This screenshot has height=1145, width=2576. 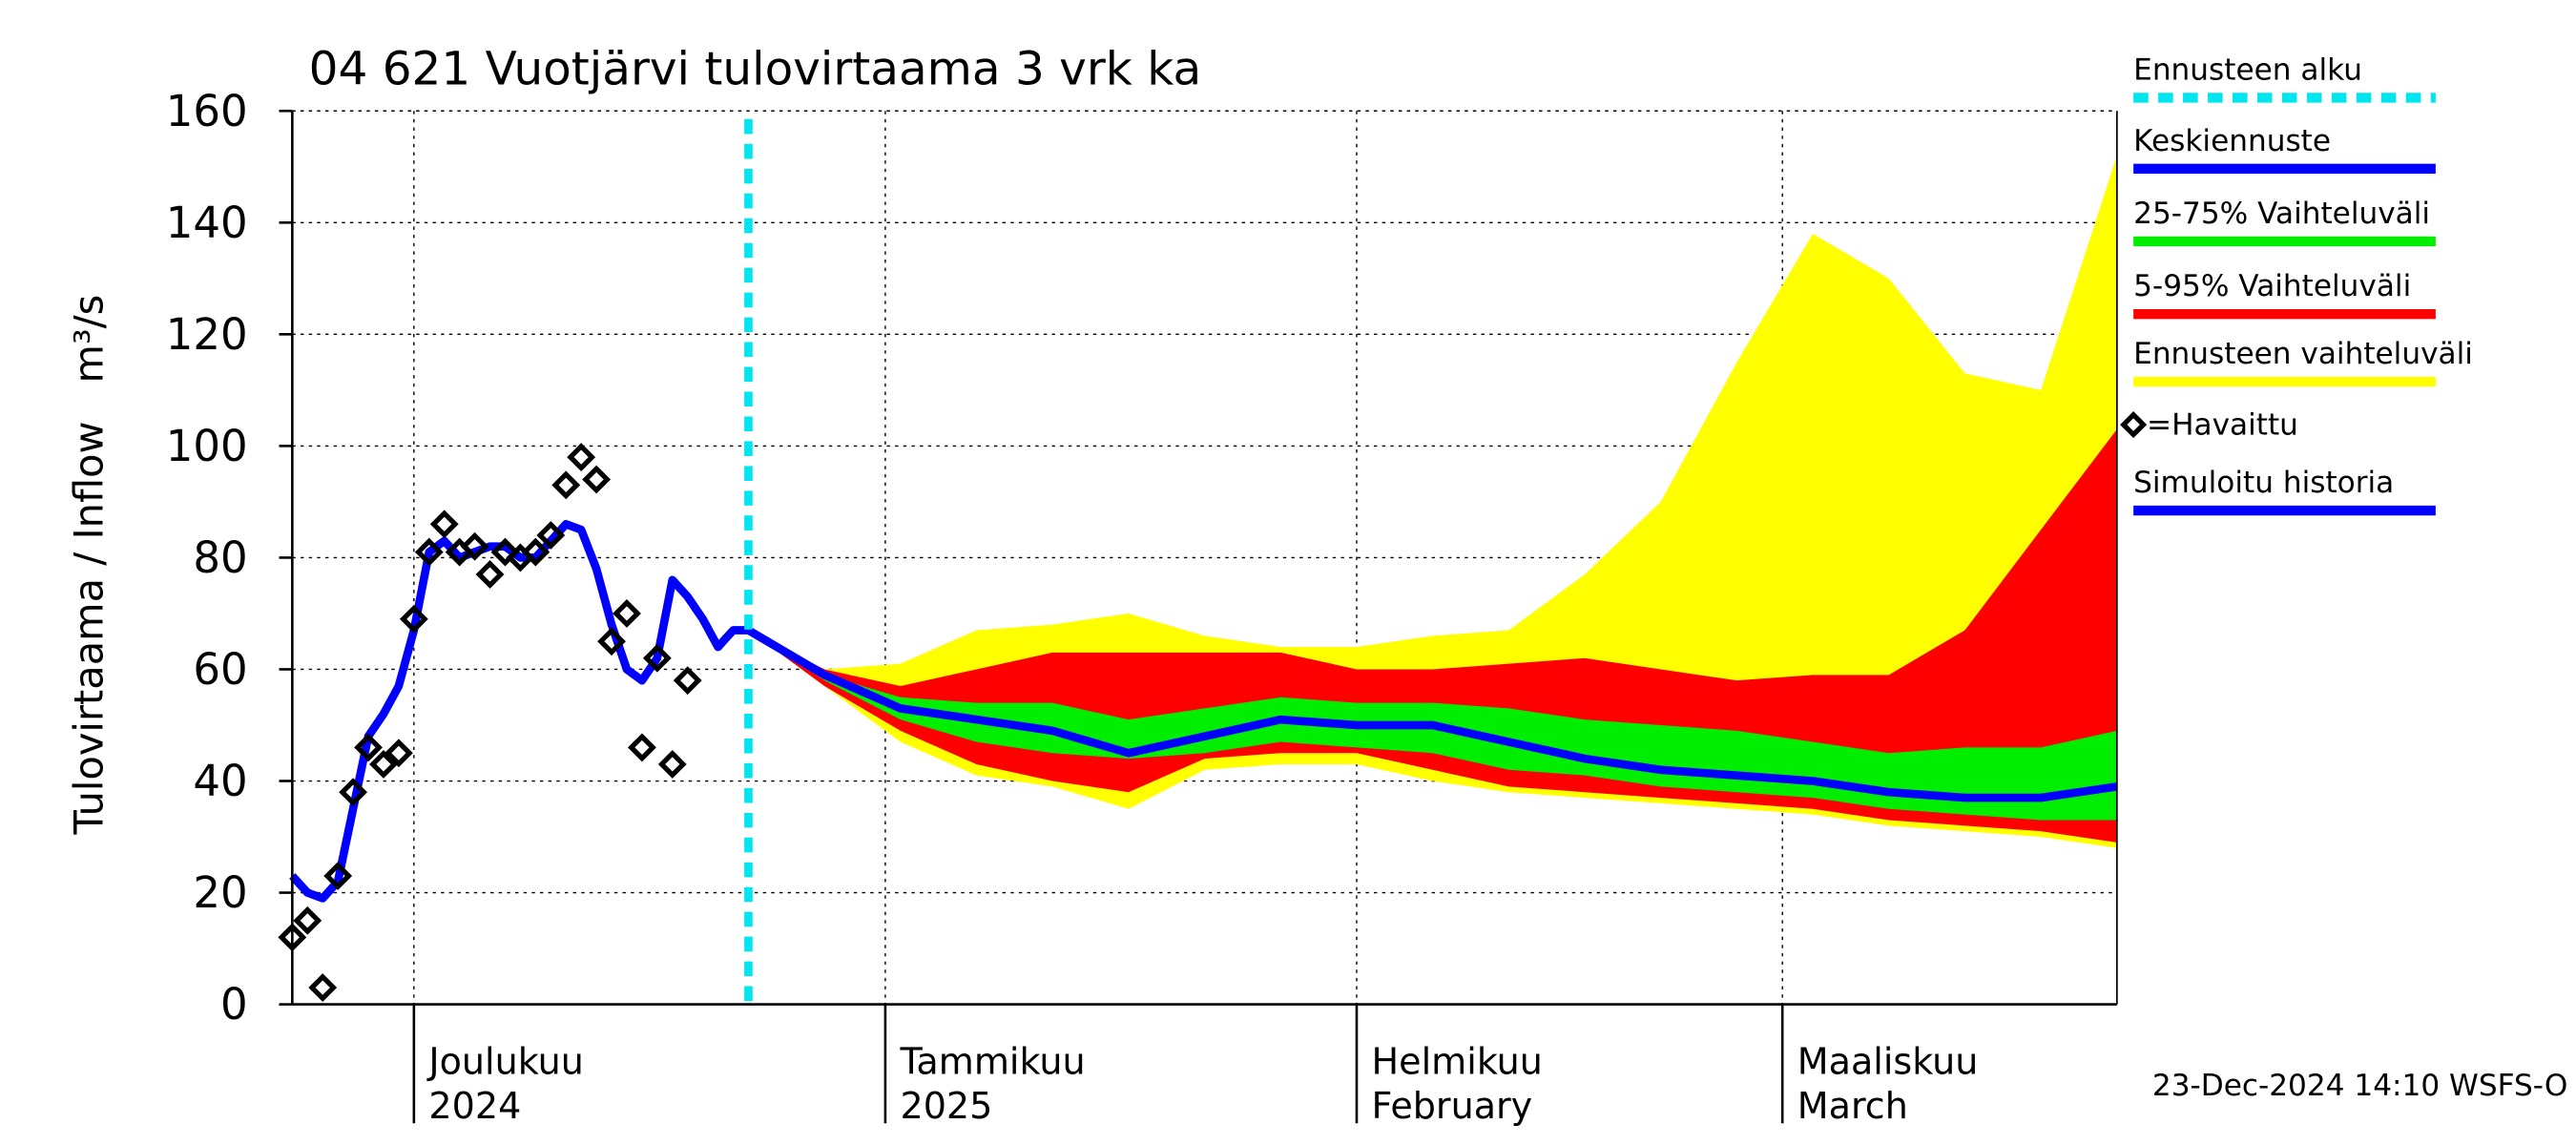 I want to click on legend-label: 25-75% Vaihteluväli, so click(x=2281, y=214).